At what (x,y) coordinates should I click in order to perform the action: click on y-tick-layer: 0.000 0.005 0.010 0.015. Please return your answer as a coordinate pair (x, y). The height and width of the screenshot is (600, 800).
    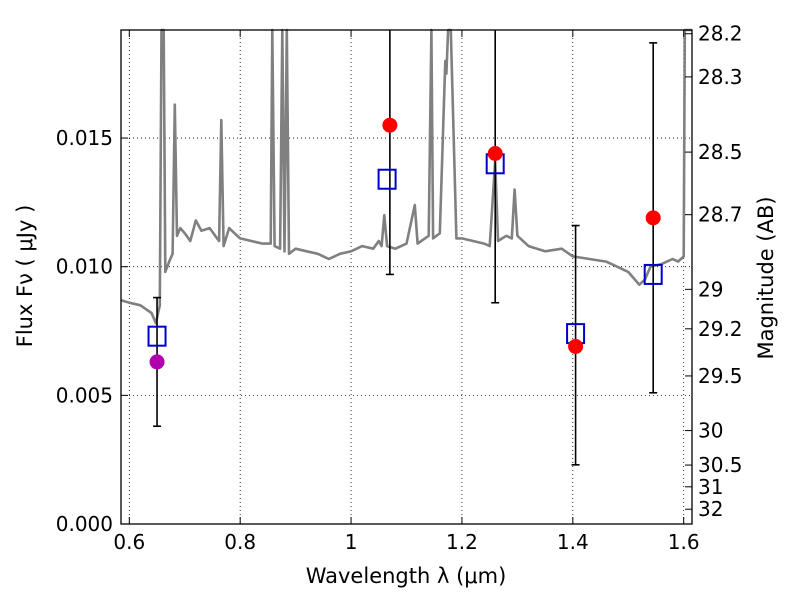
    Looking at the image, I should click on (92, 331).